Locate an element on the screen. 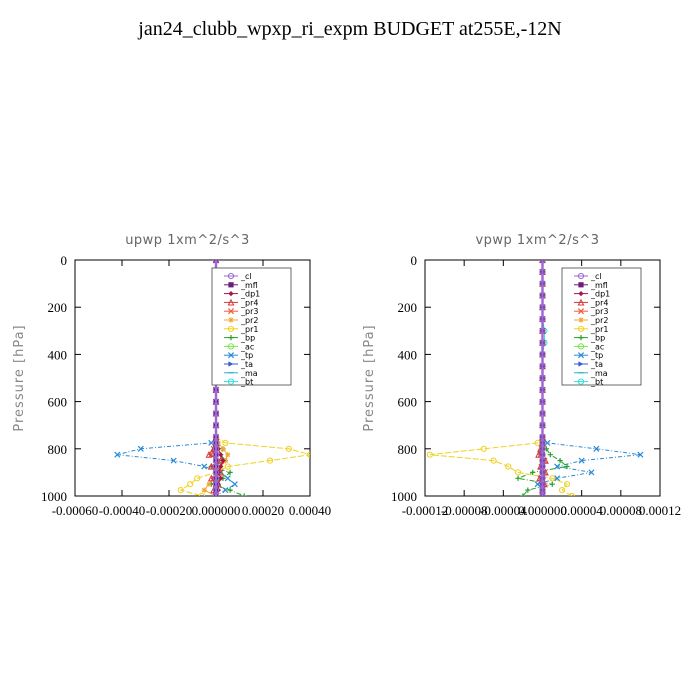 The height and width of the screenshot is (700, 700). legend-label: _pr3 is located at coordinates (249, 311).